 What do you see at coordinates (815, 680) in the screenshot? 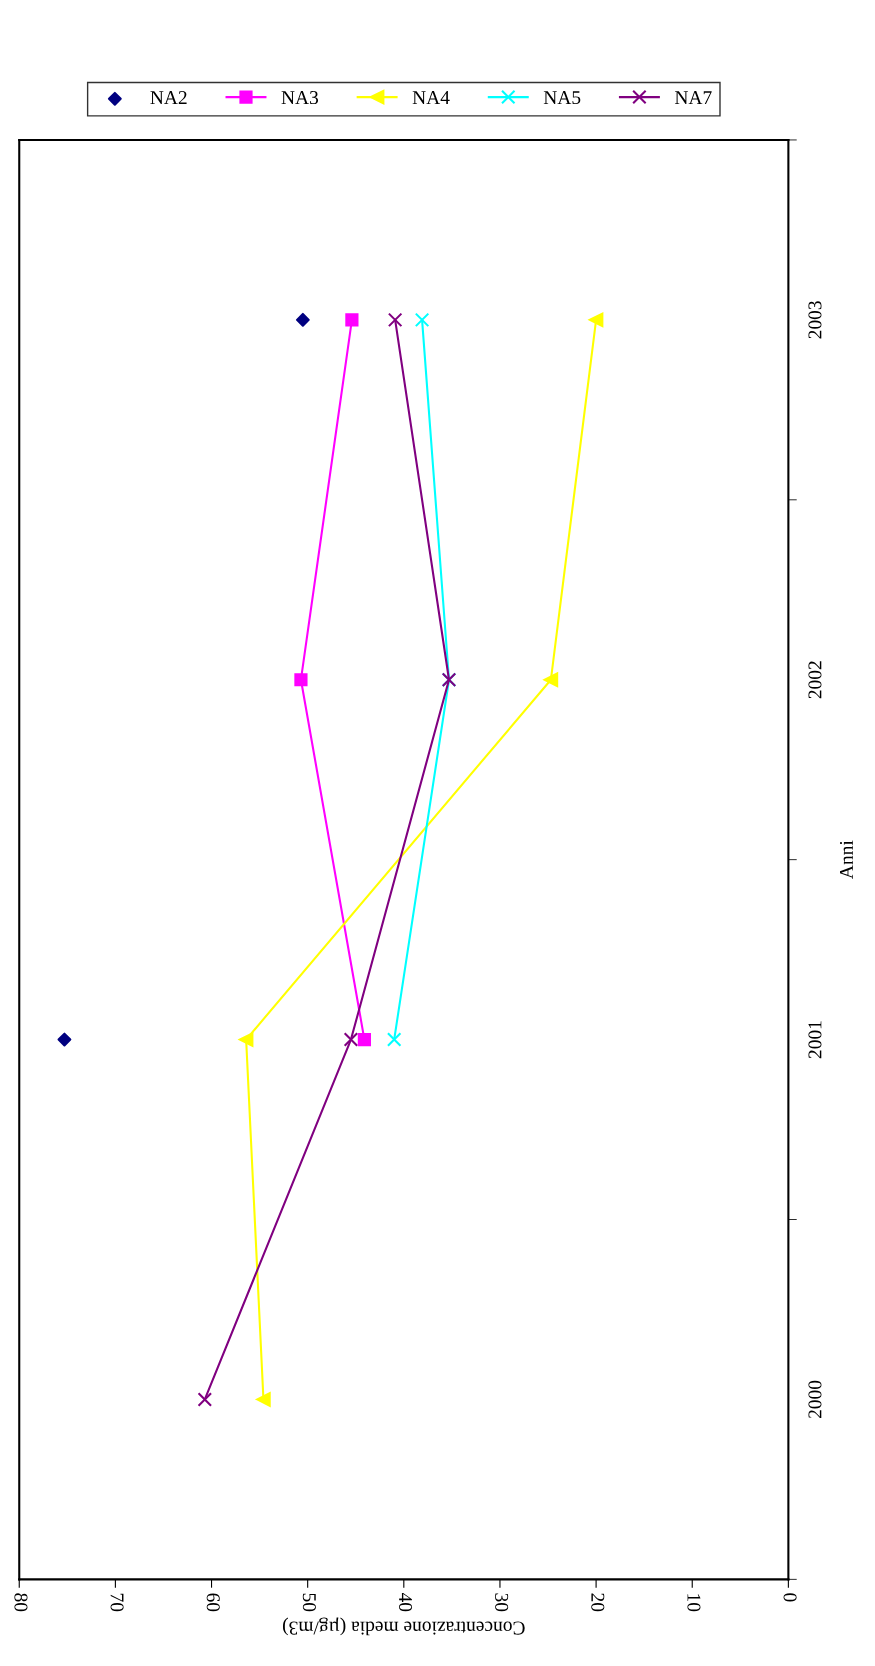
I see `y-tick-label: 2002` at bounding box center [815, 680].